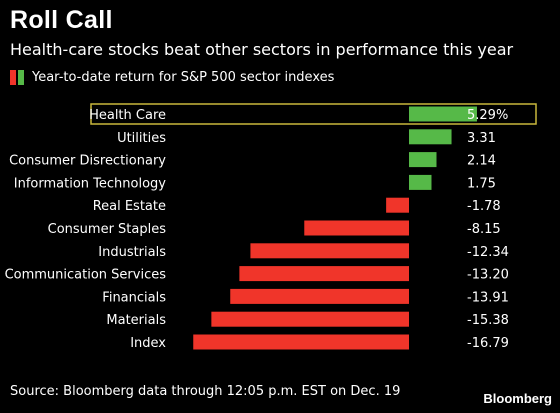 This screenshot has width=560, height=413. I want to click on category-label: Industrials, so click(132, 252).